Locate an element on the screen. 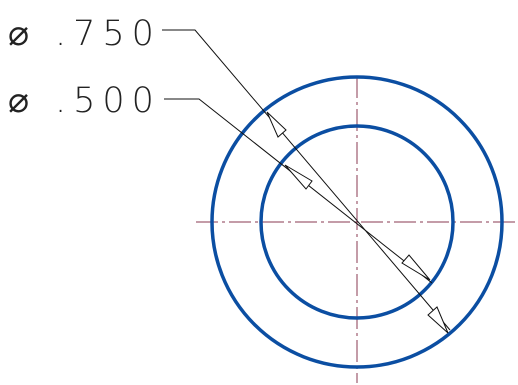 The height and width of the screenshot is (385, 518). diameter-symbol-750: ⌀ is located at coordinates (22, 34).